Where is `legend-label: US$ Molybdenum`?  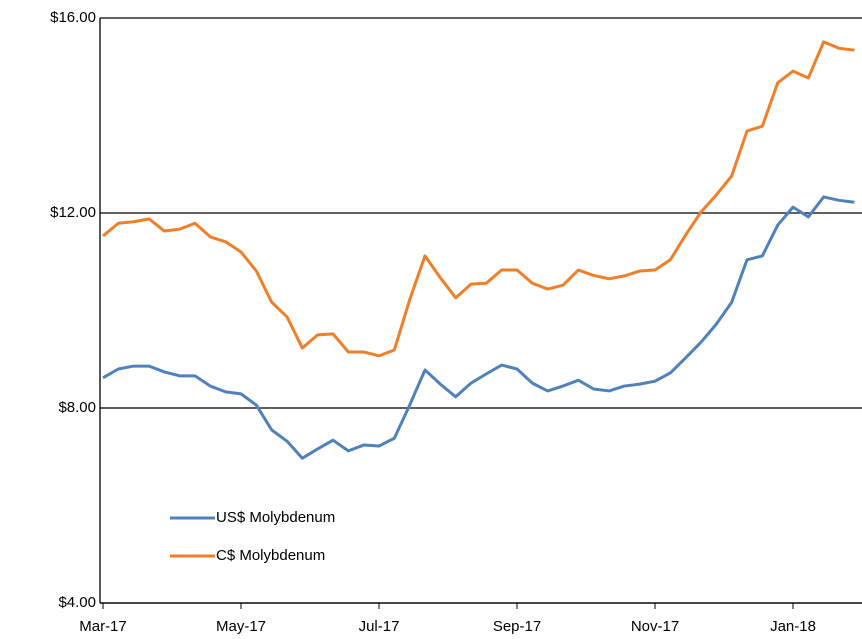 legend-label: US$ Molybdenum is located at coordinates (275, 517).